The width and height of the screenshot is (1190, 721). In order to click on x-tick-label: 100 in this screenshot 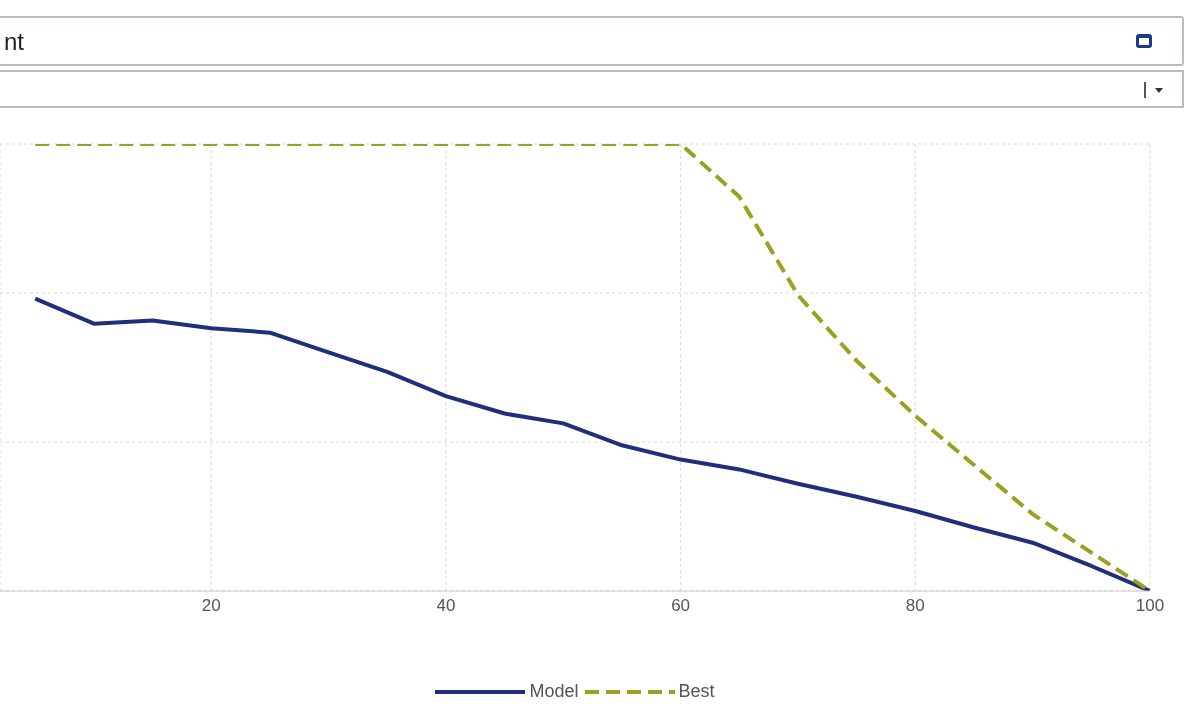, I will do `click(1150, 606)`.